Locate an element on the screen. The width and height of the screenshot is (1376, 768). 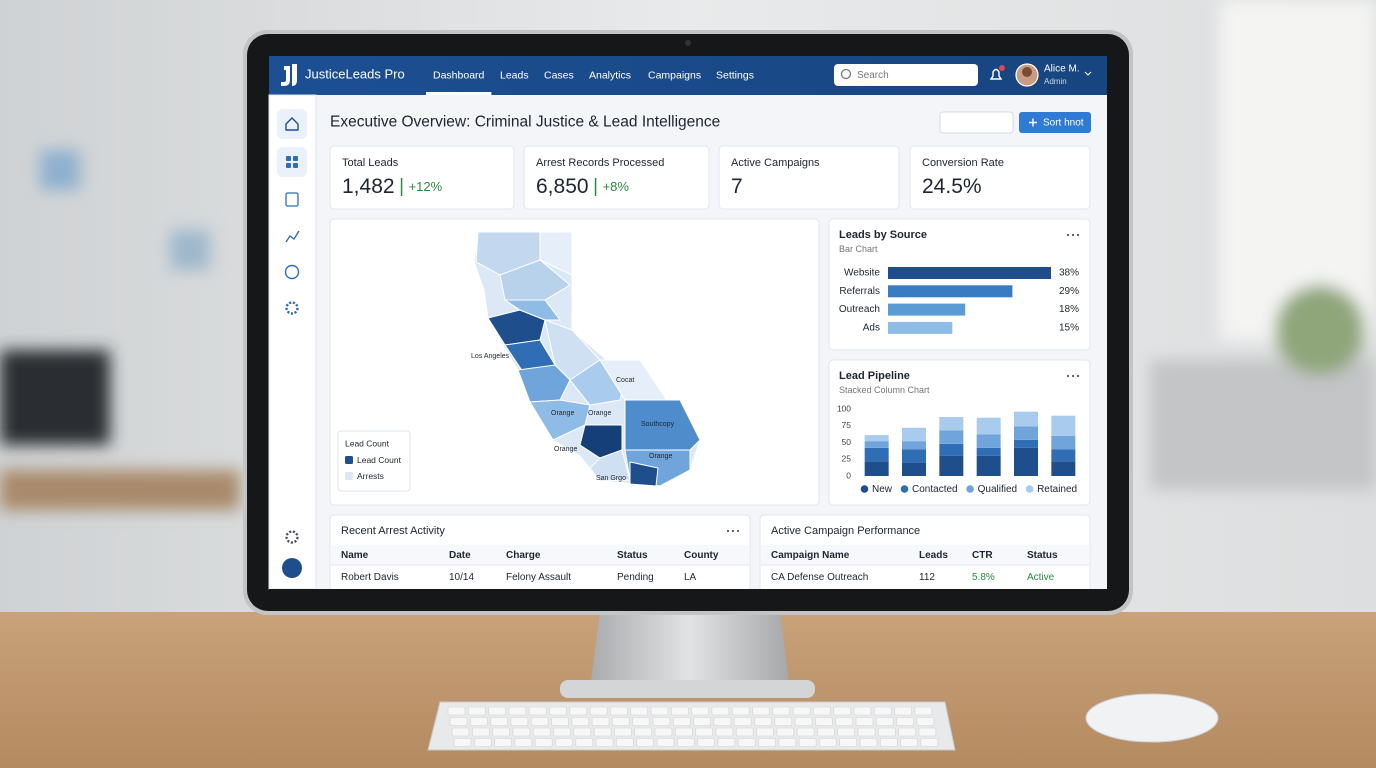
bar-value-label: 29% is located at coordinates (1069, 291).